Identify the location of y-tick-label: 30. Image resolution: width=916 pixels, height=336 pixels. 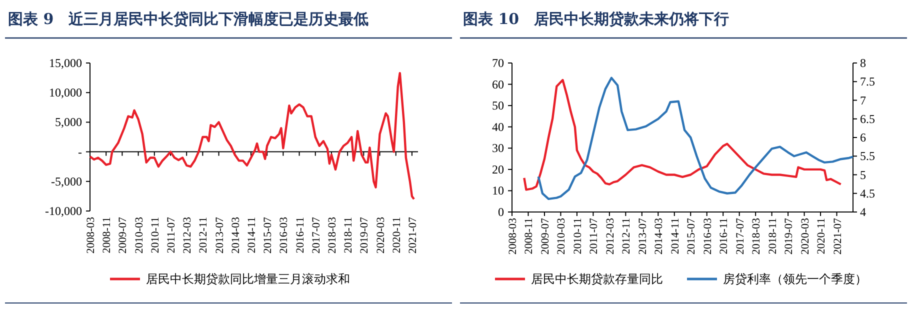
(498, 148).